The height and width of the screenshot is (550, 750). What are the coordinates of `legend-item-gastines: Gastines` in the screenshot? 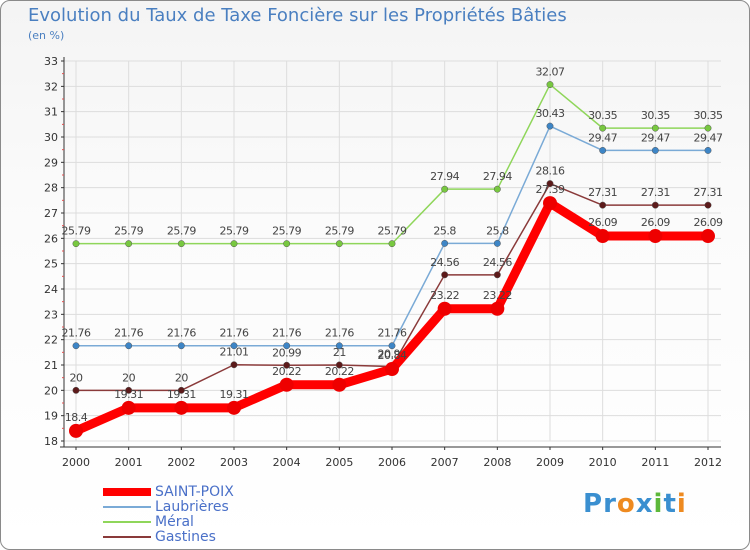 It's located at (213, 537).